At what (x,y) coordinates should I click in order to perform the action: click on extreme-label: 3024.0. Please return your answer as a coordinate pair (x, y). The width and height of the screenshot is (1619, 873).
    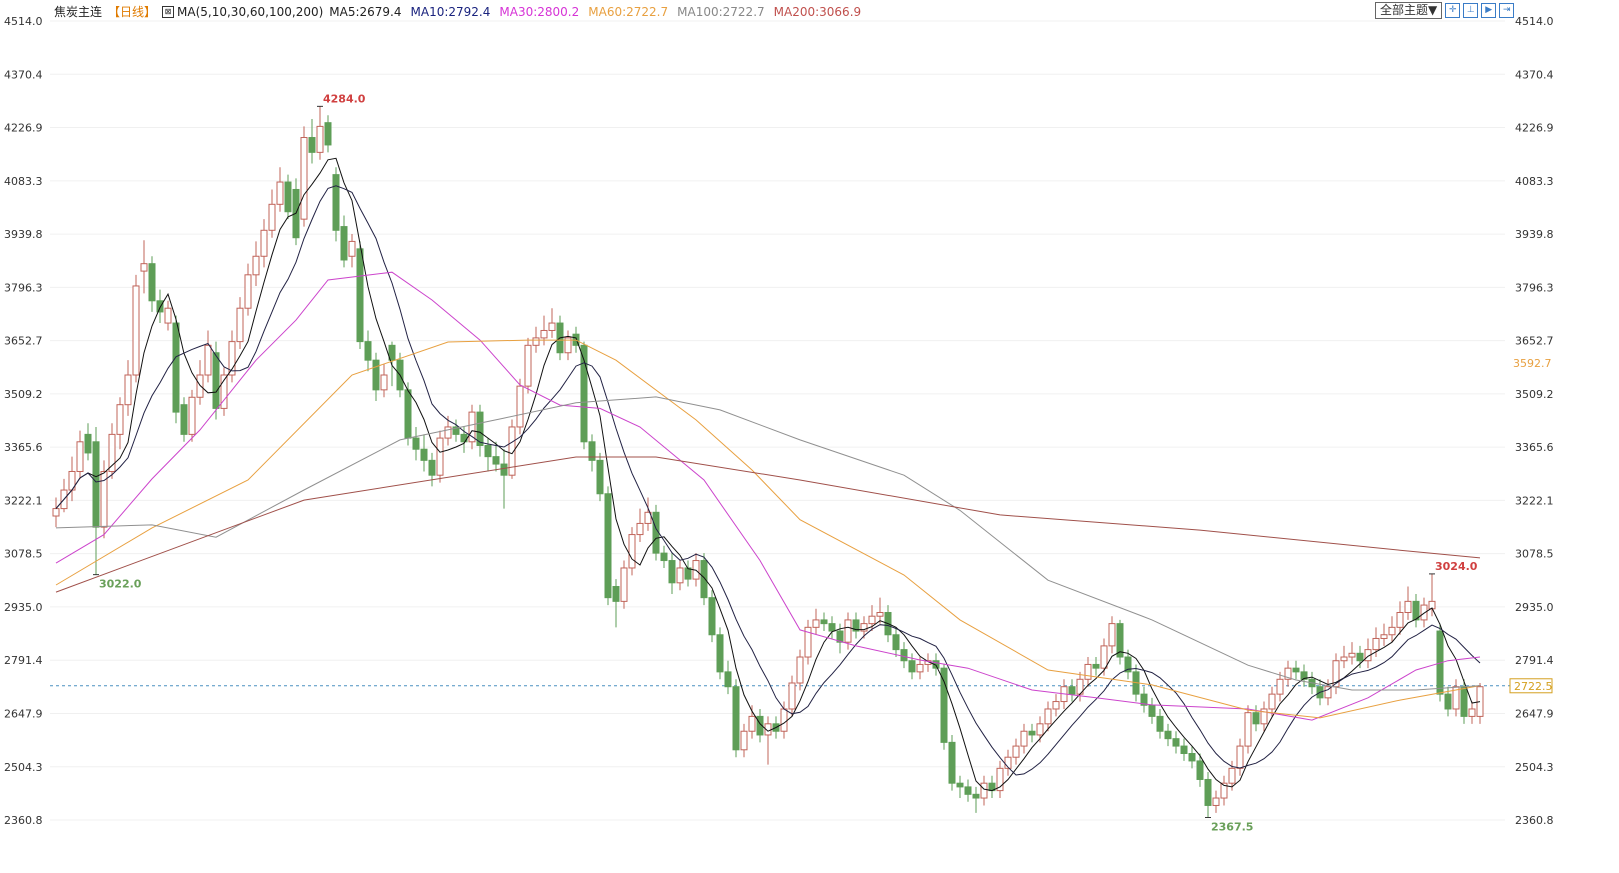
    Looking at the image, I should click on (1456, 566).